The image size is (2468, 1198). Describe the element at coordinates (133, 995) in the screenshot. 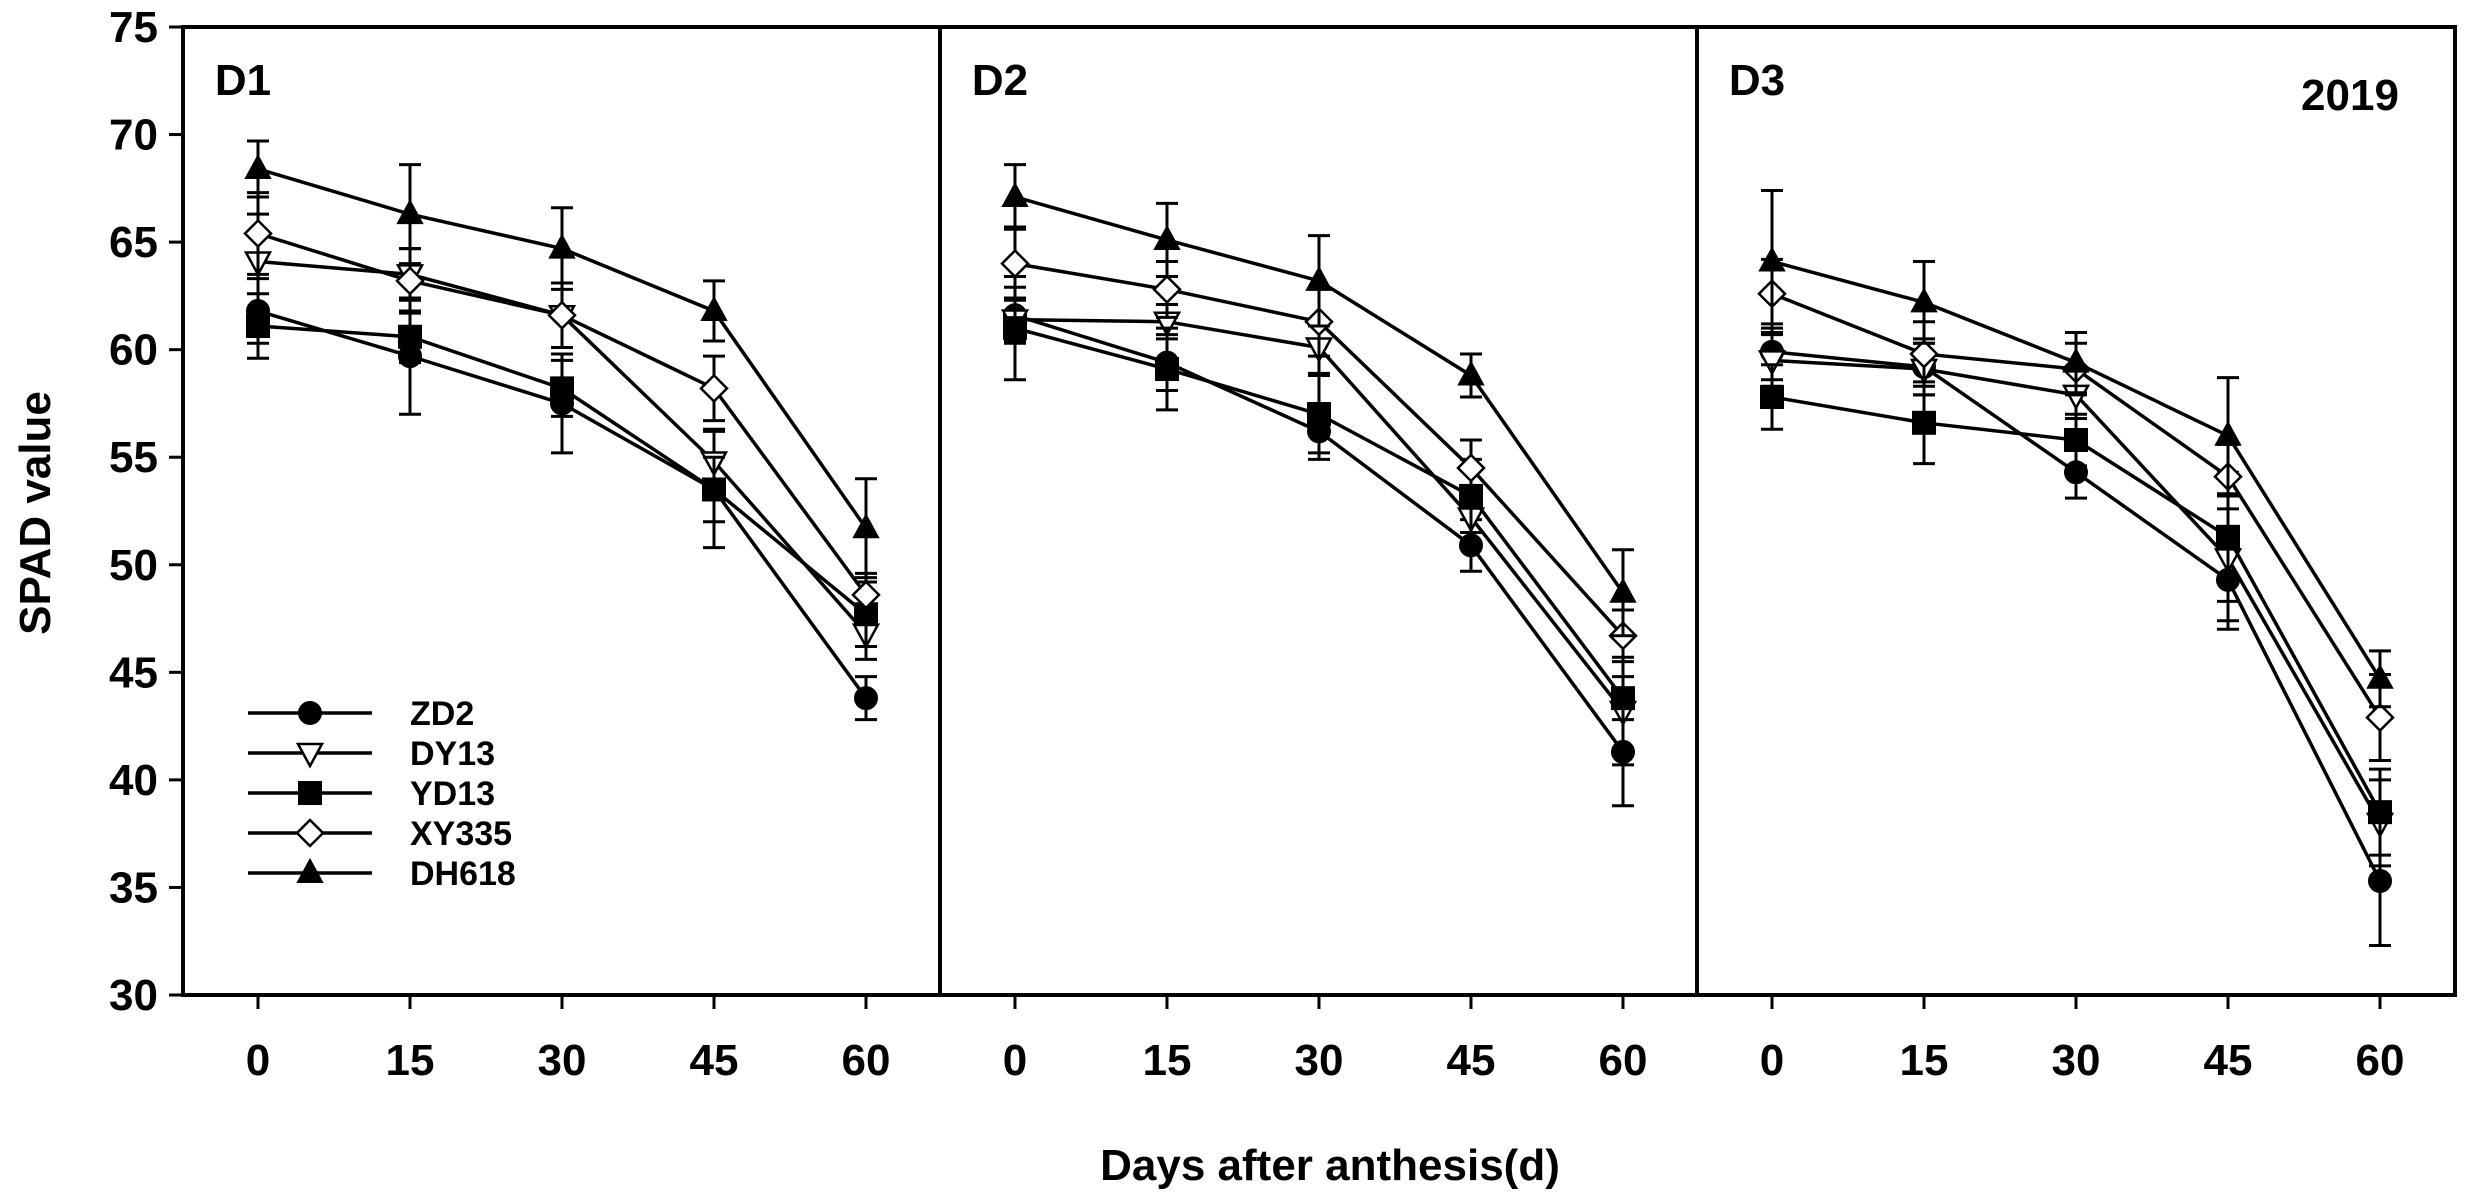

I see `y-tick-label: 30` at that location.